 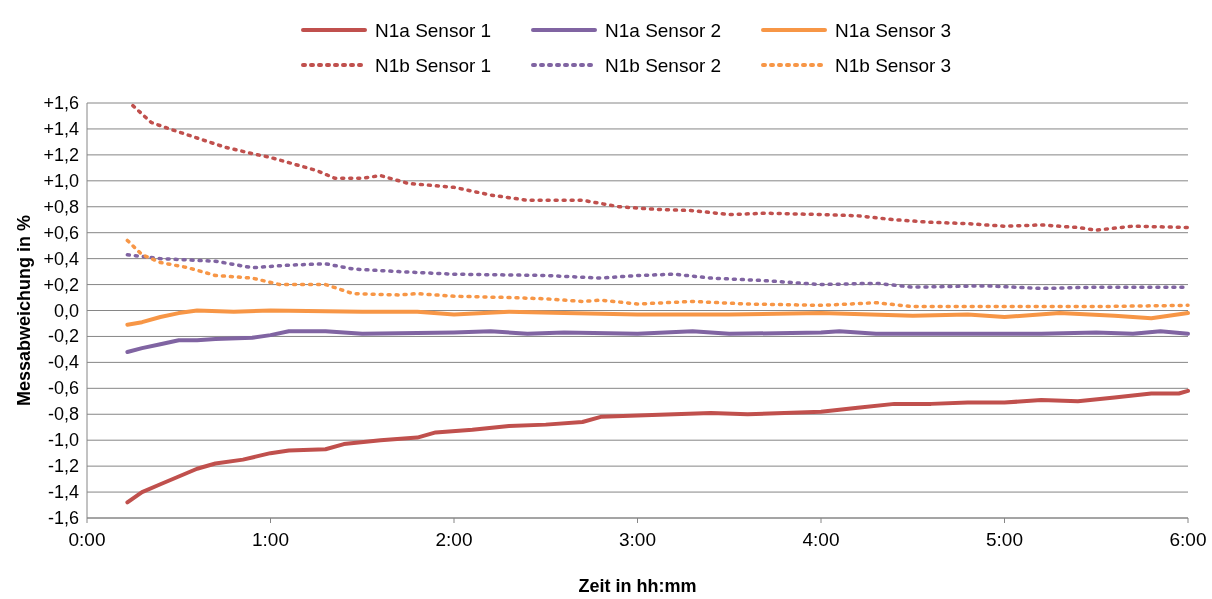 I want to click on y-tick-label: +1,2, so click(x=61, y=154).